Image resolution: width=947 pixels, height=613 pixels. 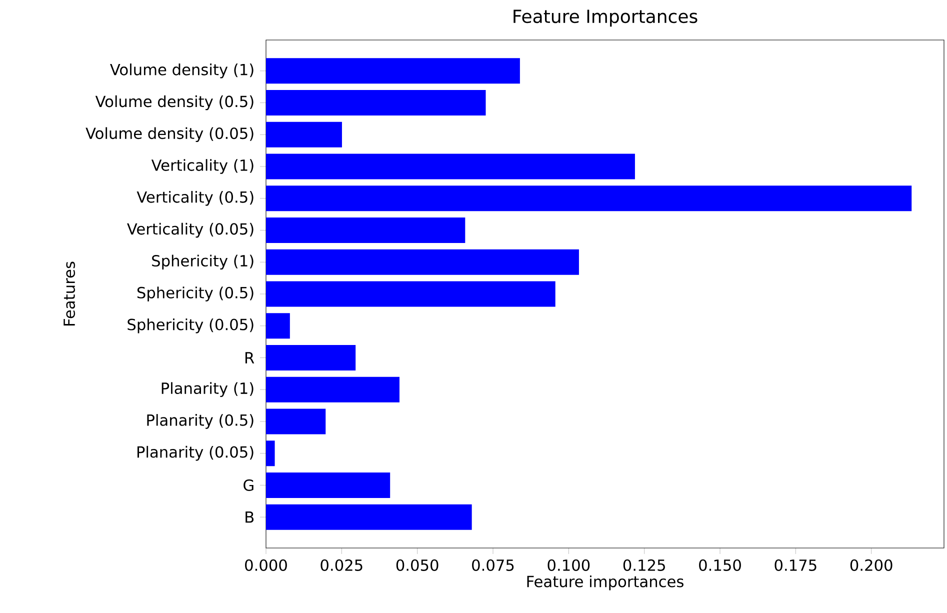 I want to click on x-tick-label: 0.175, so click(x=795, y=565).